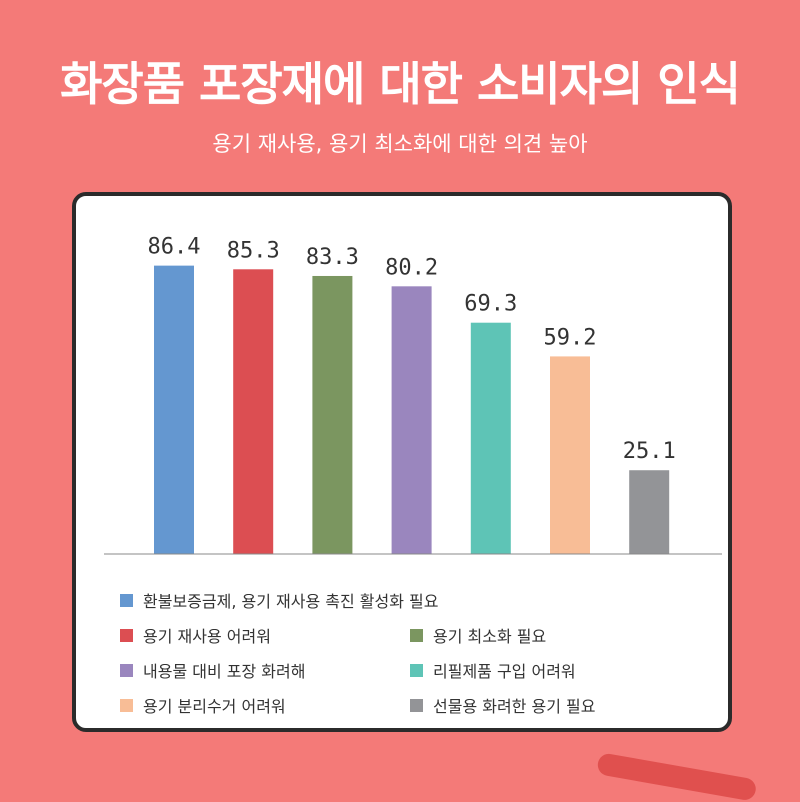 The height and width of the screenshot is (802, 800). I want to click on bar-value-label-1: 86.4, so click(174, 247).